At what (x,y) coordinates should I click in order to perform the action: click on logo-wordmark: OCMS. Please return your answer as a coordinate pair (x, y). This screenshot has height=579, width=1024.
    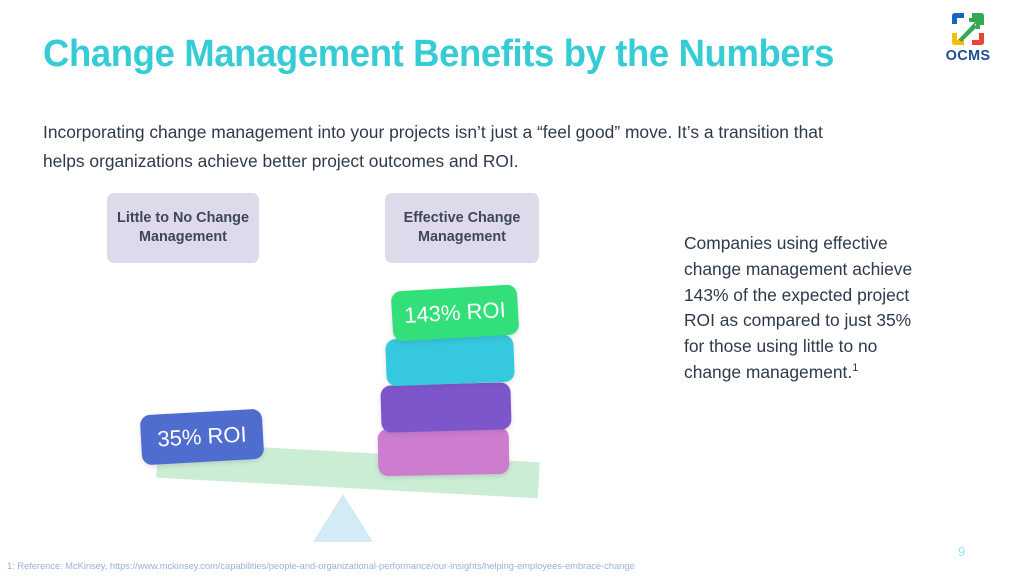
    Looking at the image, I should click on (968, 56).